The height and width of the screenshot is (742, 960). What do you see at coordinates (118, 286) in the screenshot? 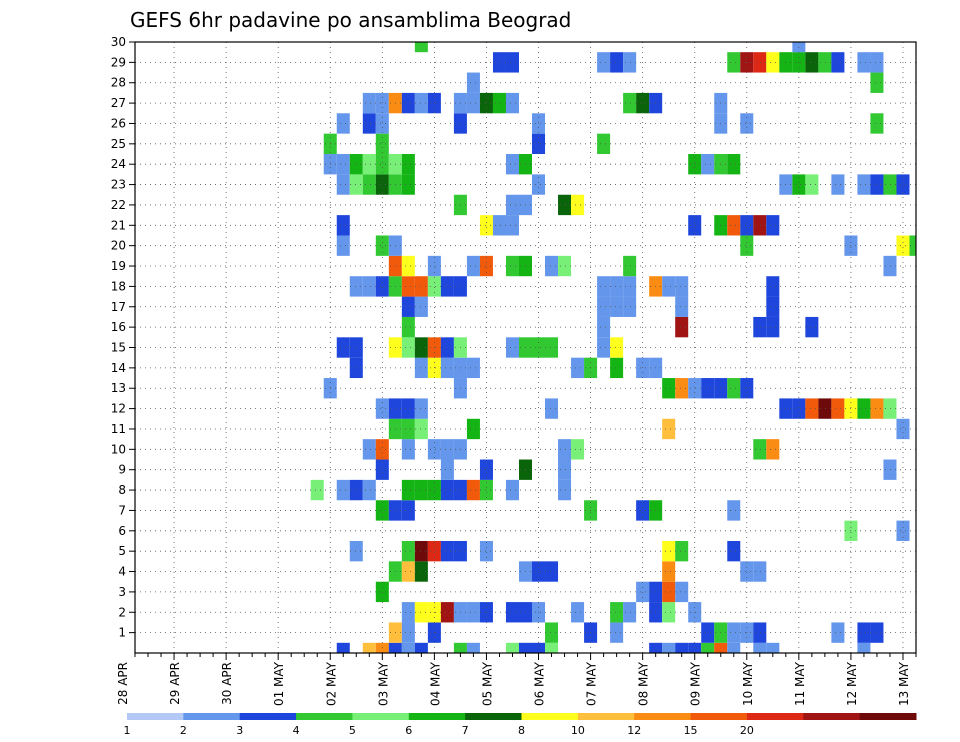
I see `y-tick-label: 18` at bounding box center [118, 286].